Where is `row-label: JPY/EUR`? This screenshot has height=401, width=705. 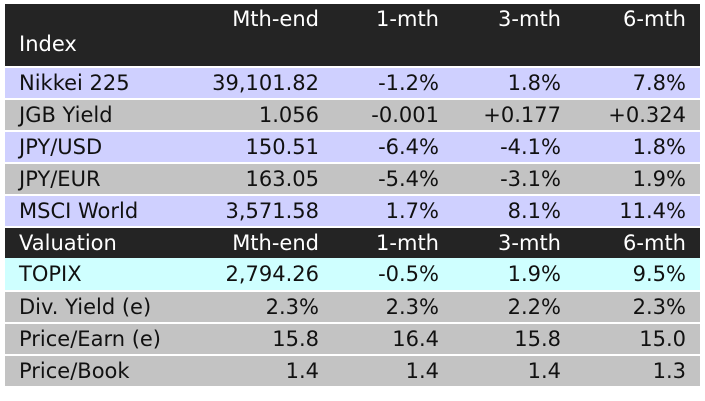 row-label: JPY/EUR is located at coordinates (60, 179).